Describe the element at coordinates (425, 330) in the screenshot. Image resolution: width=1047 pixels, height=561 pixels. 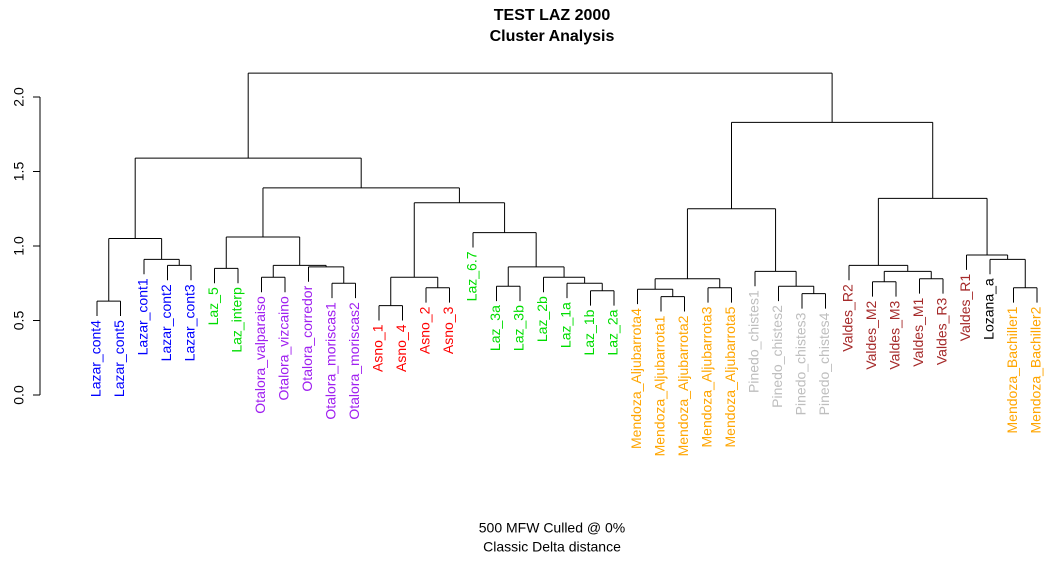
I see `leaf-label: Asno_2` at that location.